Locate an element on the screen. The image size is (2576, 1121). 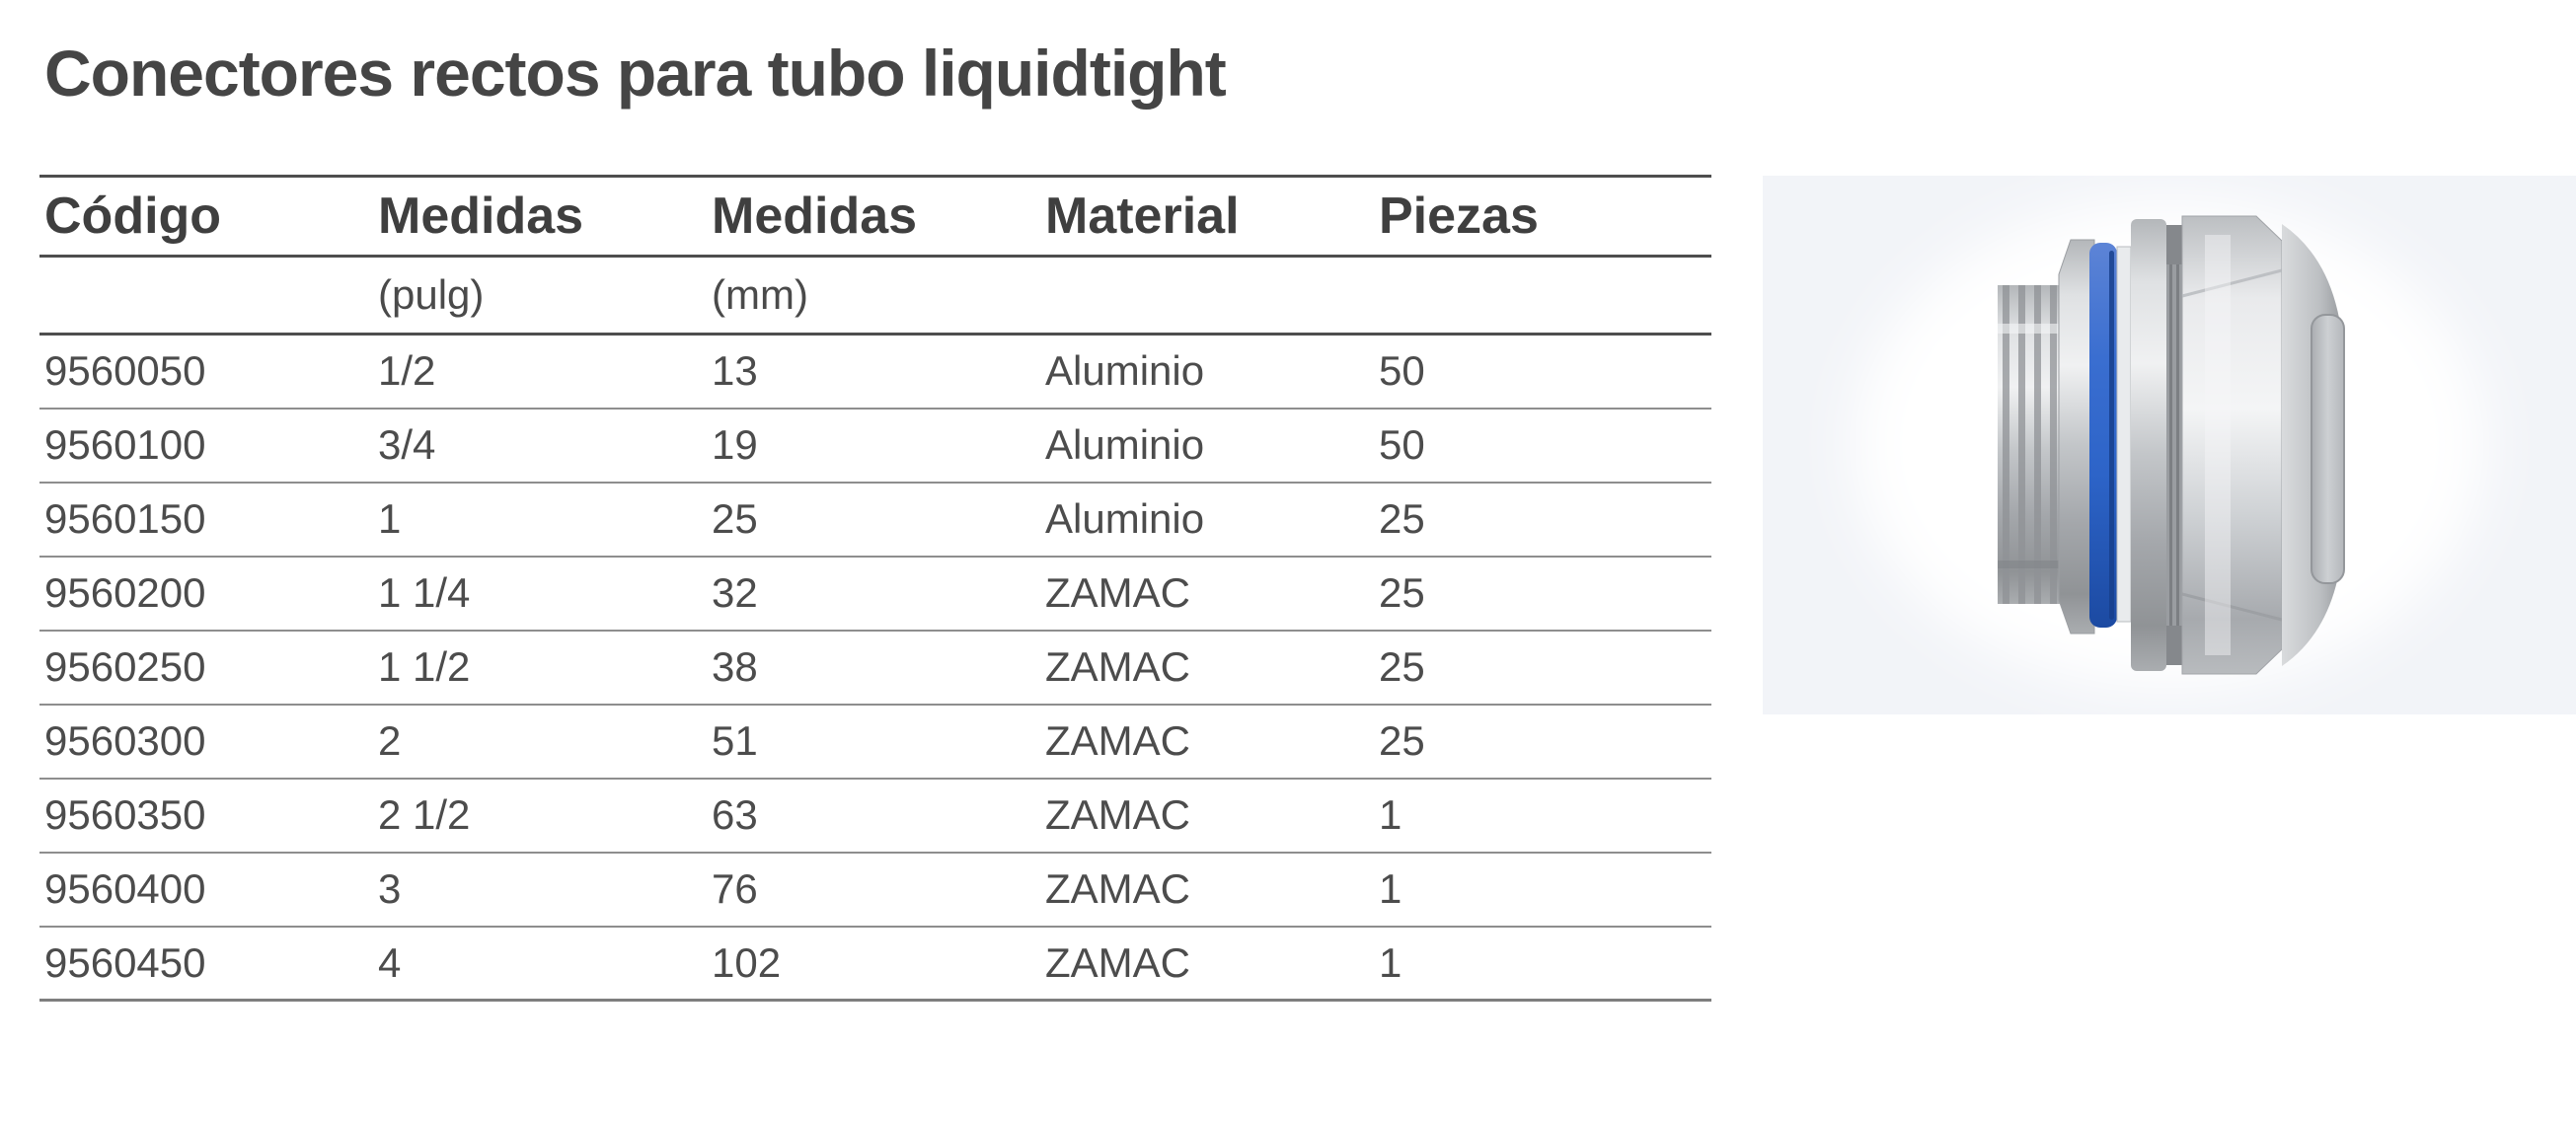
column-unit-material is located at coordinates (1207, 296).